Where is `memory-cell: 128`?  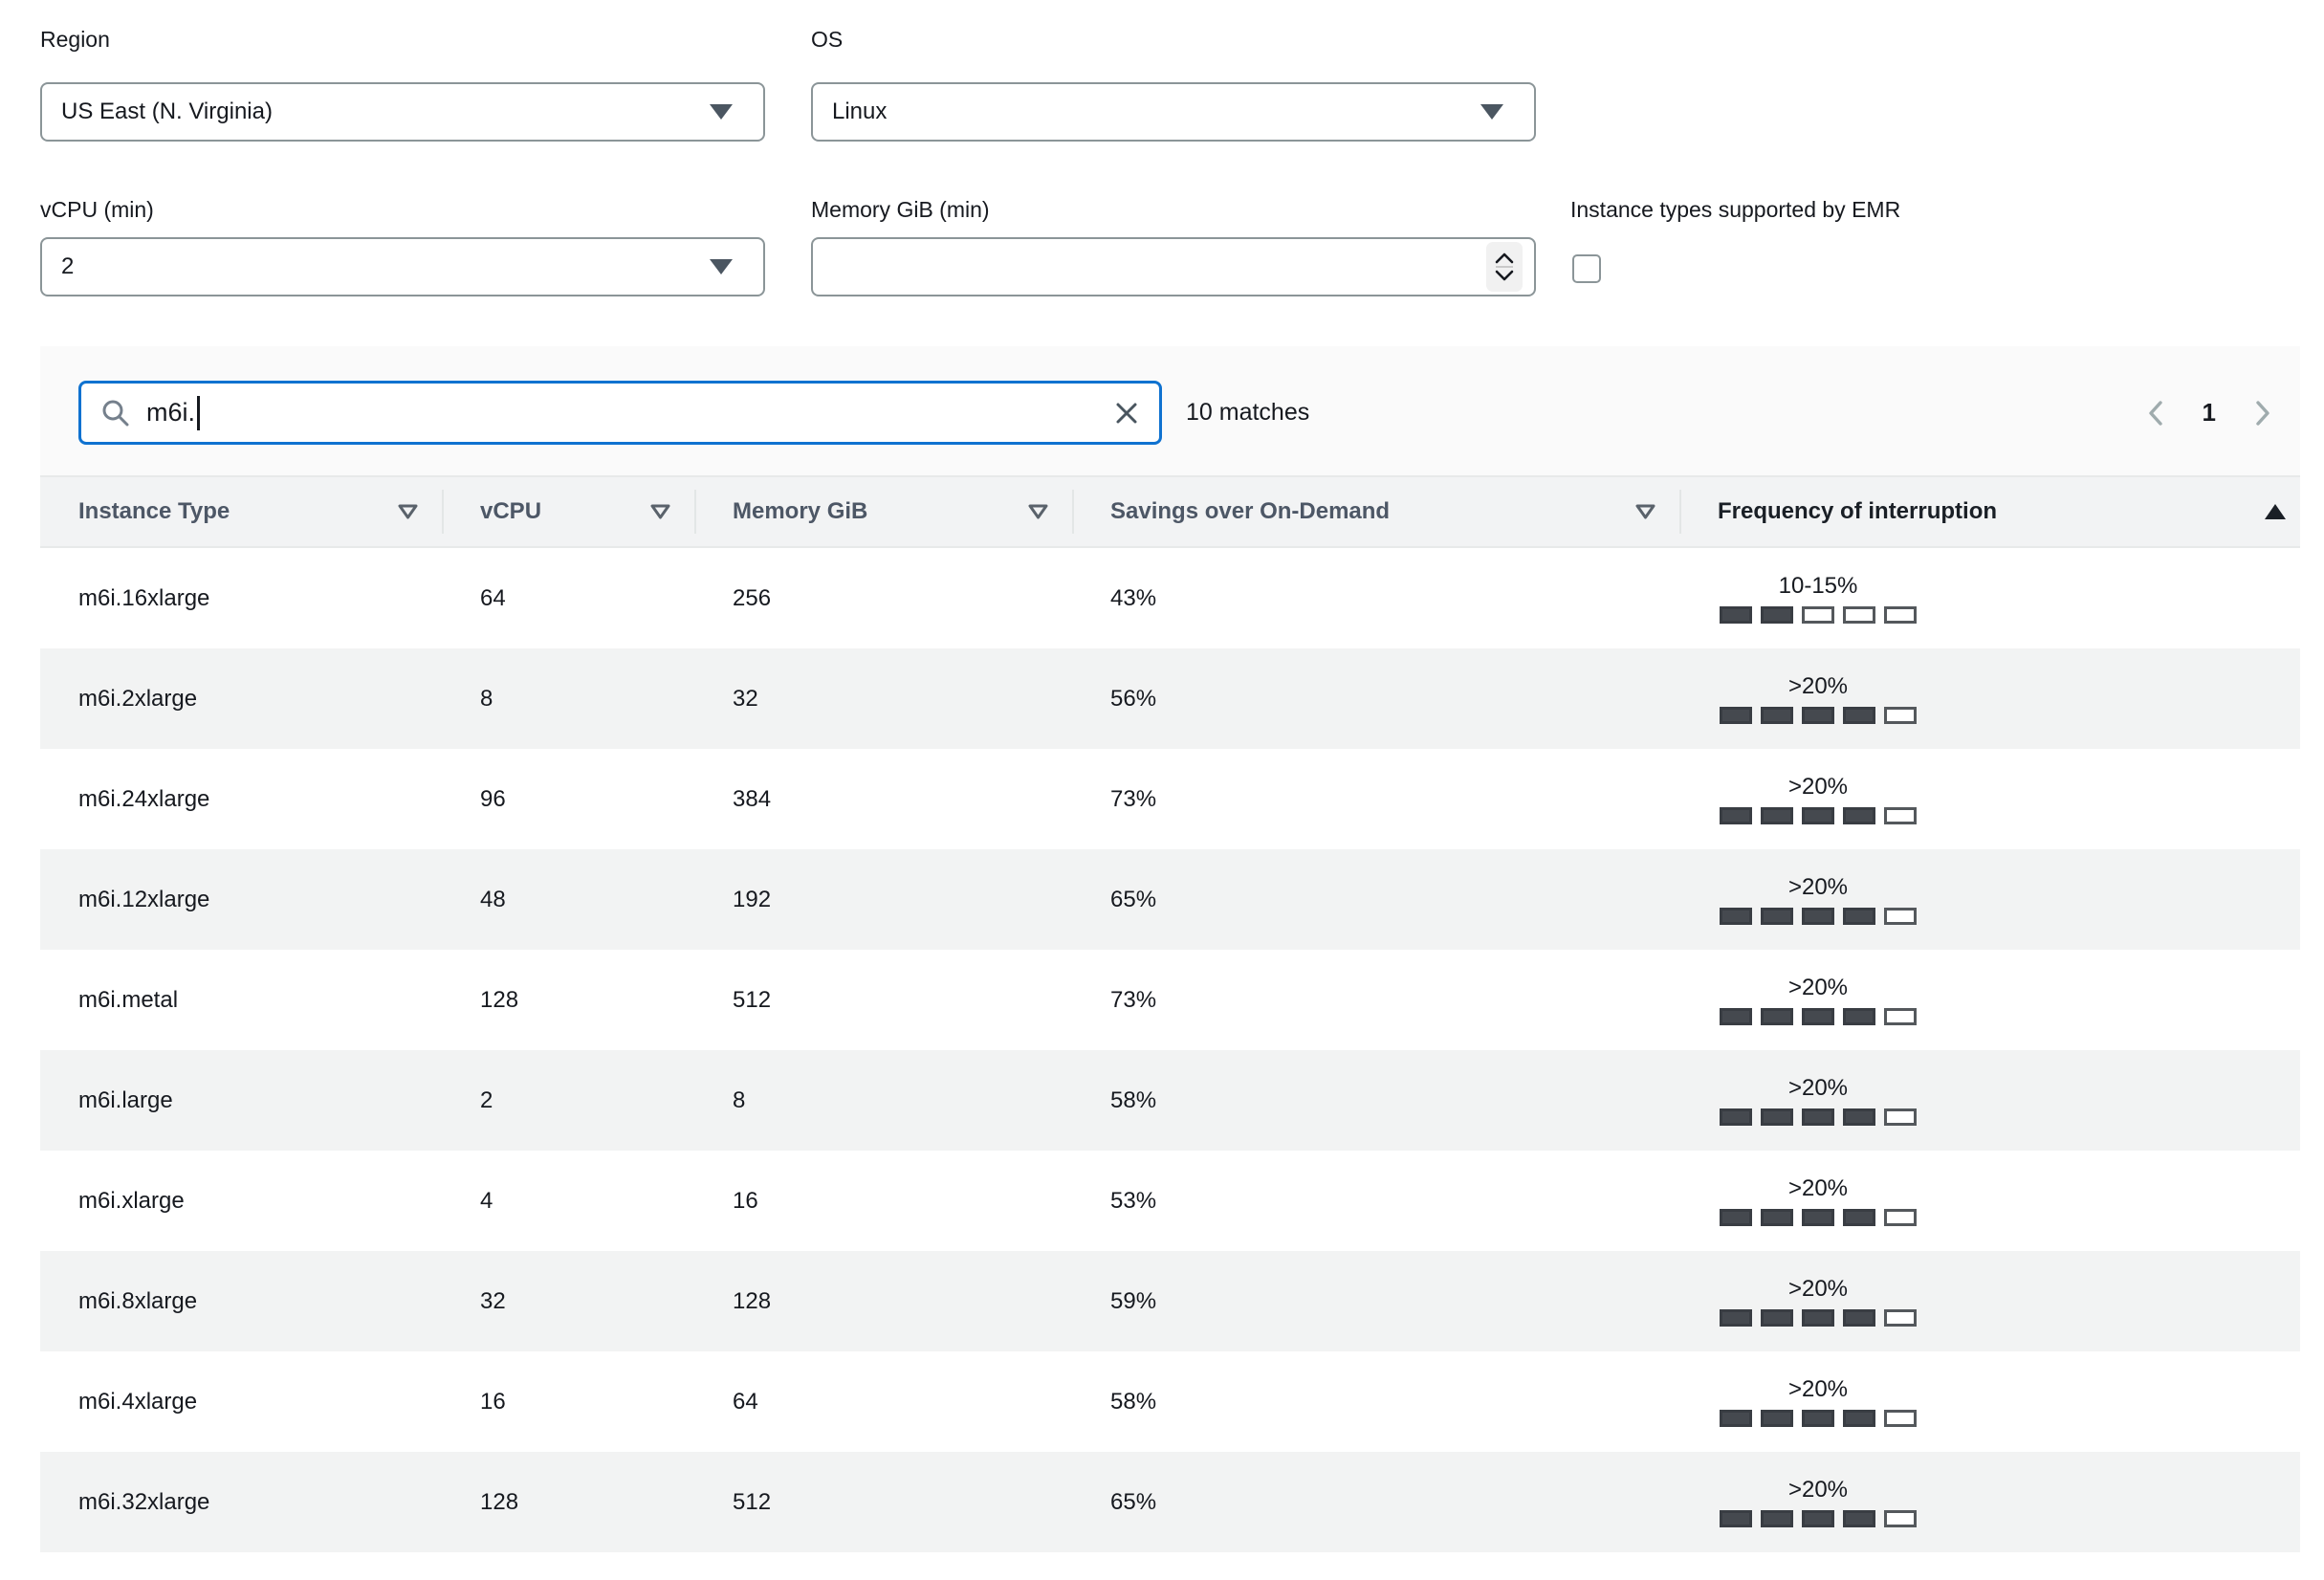
memory-cell: 128 is located at coordinates (752, 1300).